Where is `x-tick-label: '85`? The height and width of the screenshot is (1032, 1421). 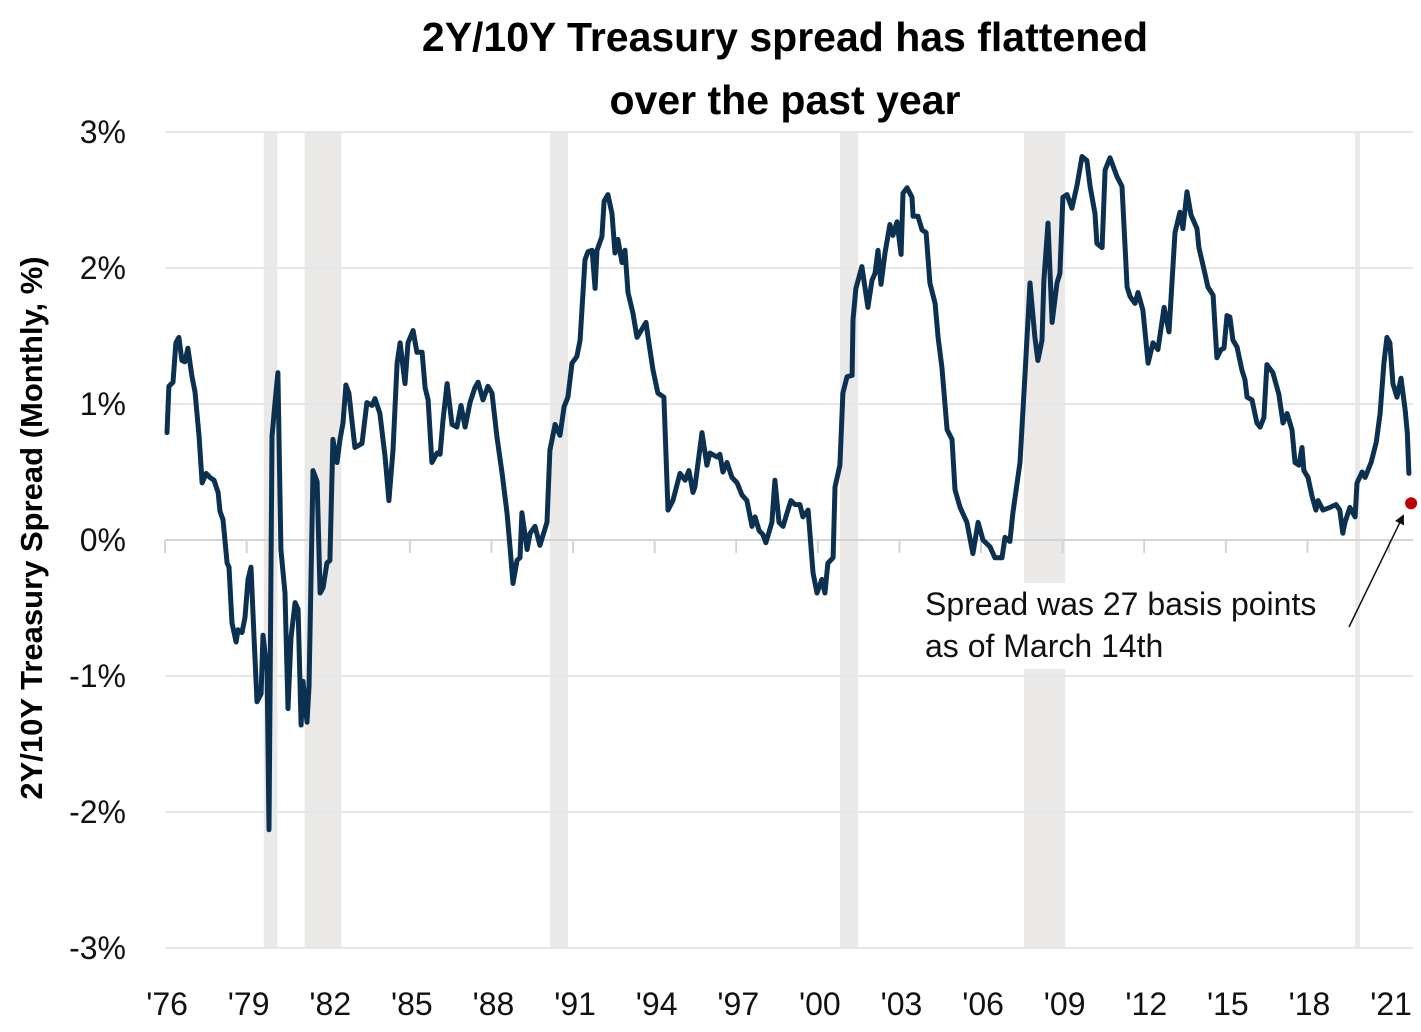 x-tick-label: '85 is located at coordinates (412, 1004).